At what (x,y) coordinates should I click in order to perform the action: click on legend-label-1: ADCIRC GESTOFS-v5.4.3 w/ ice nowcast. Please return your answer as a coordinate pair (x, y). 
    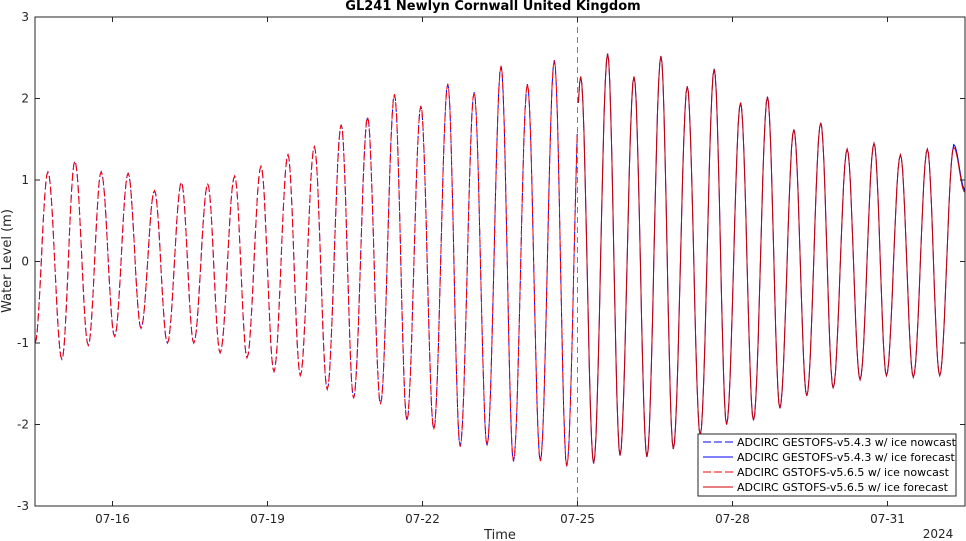
    Looking at the image, I should click on (847, 442).